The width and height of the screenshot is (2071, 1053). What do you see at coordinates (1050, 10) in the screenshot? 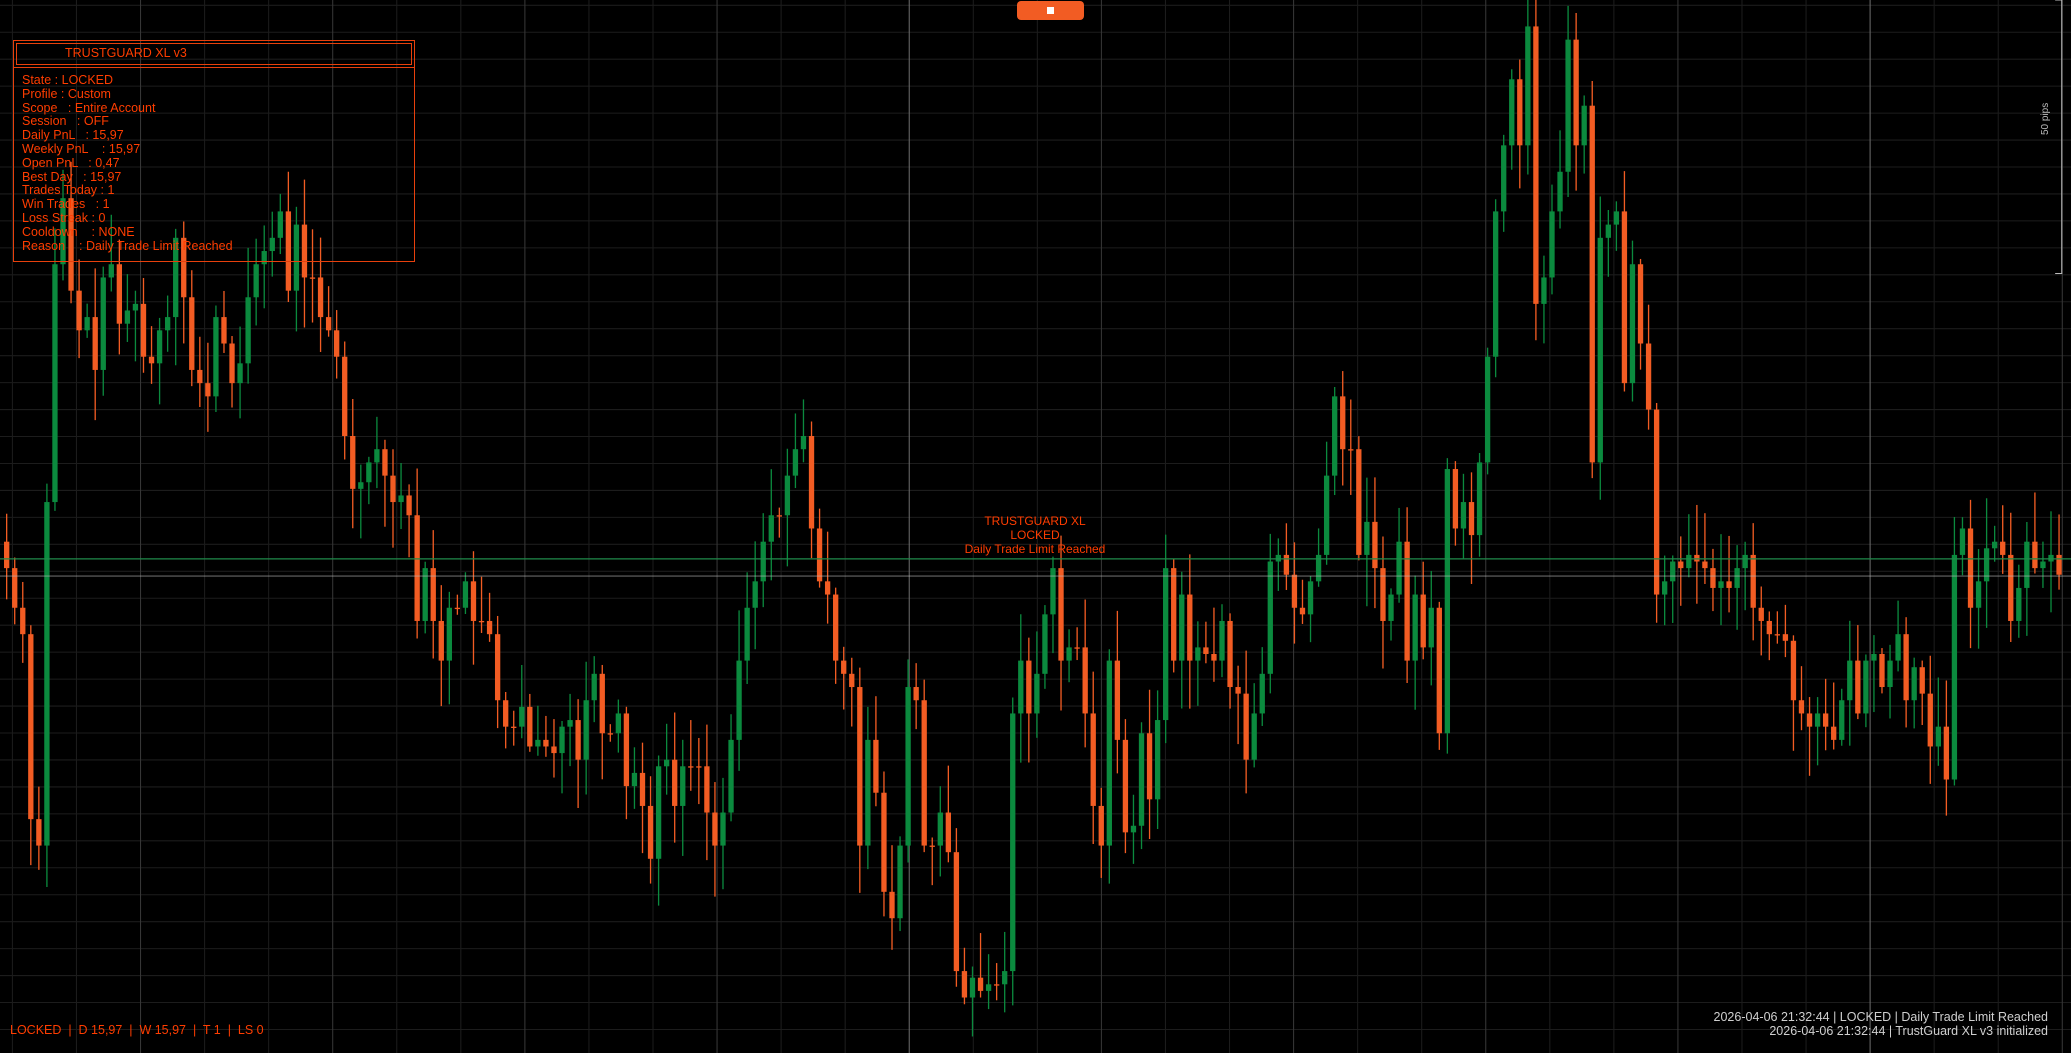
I see `stop-button` at bounding box center [1050, 10].